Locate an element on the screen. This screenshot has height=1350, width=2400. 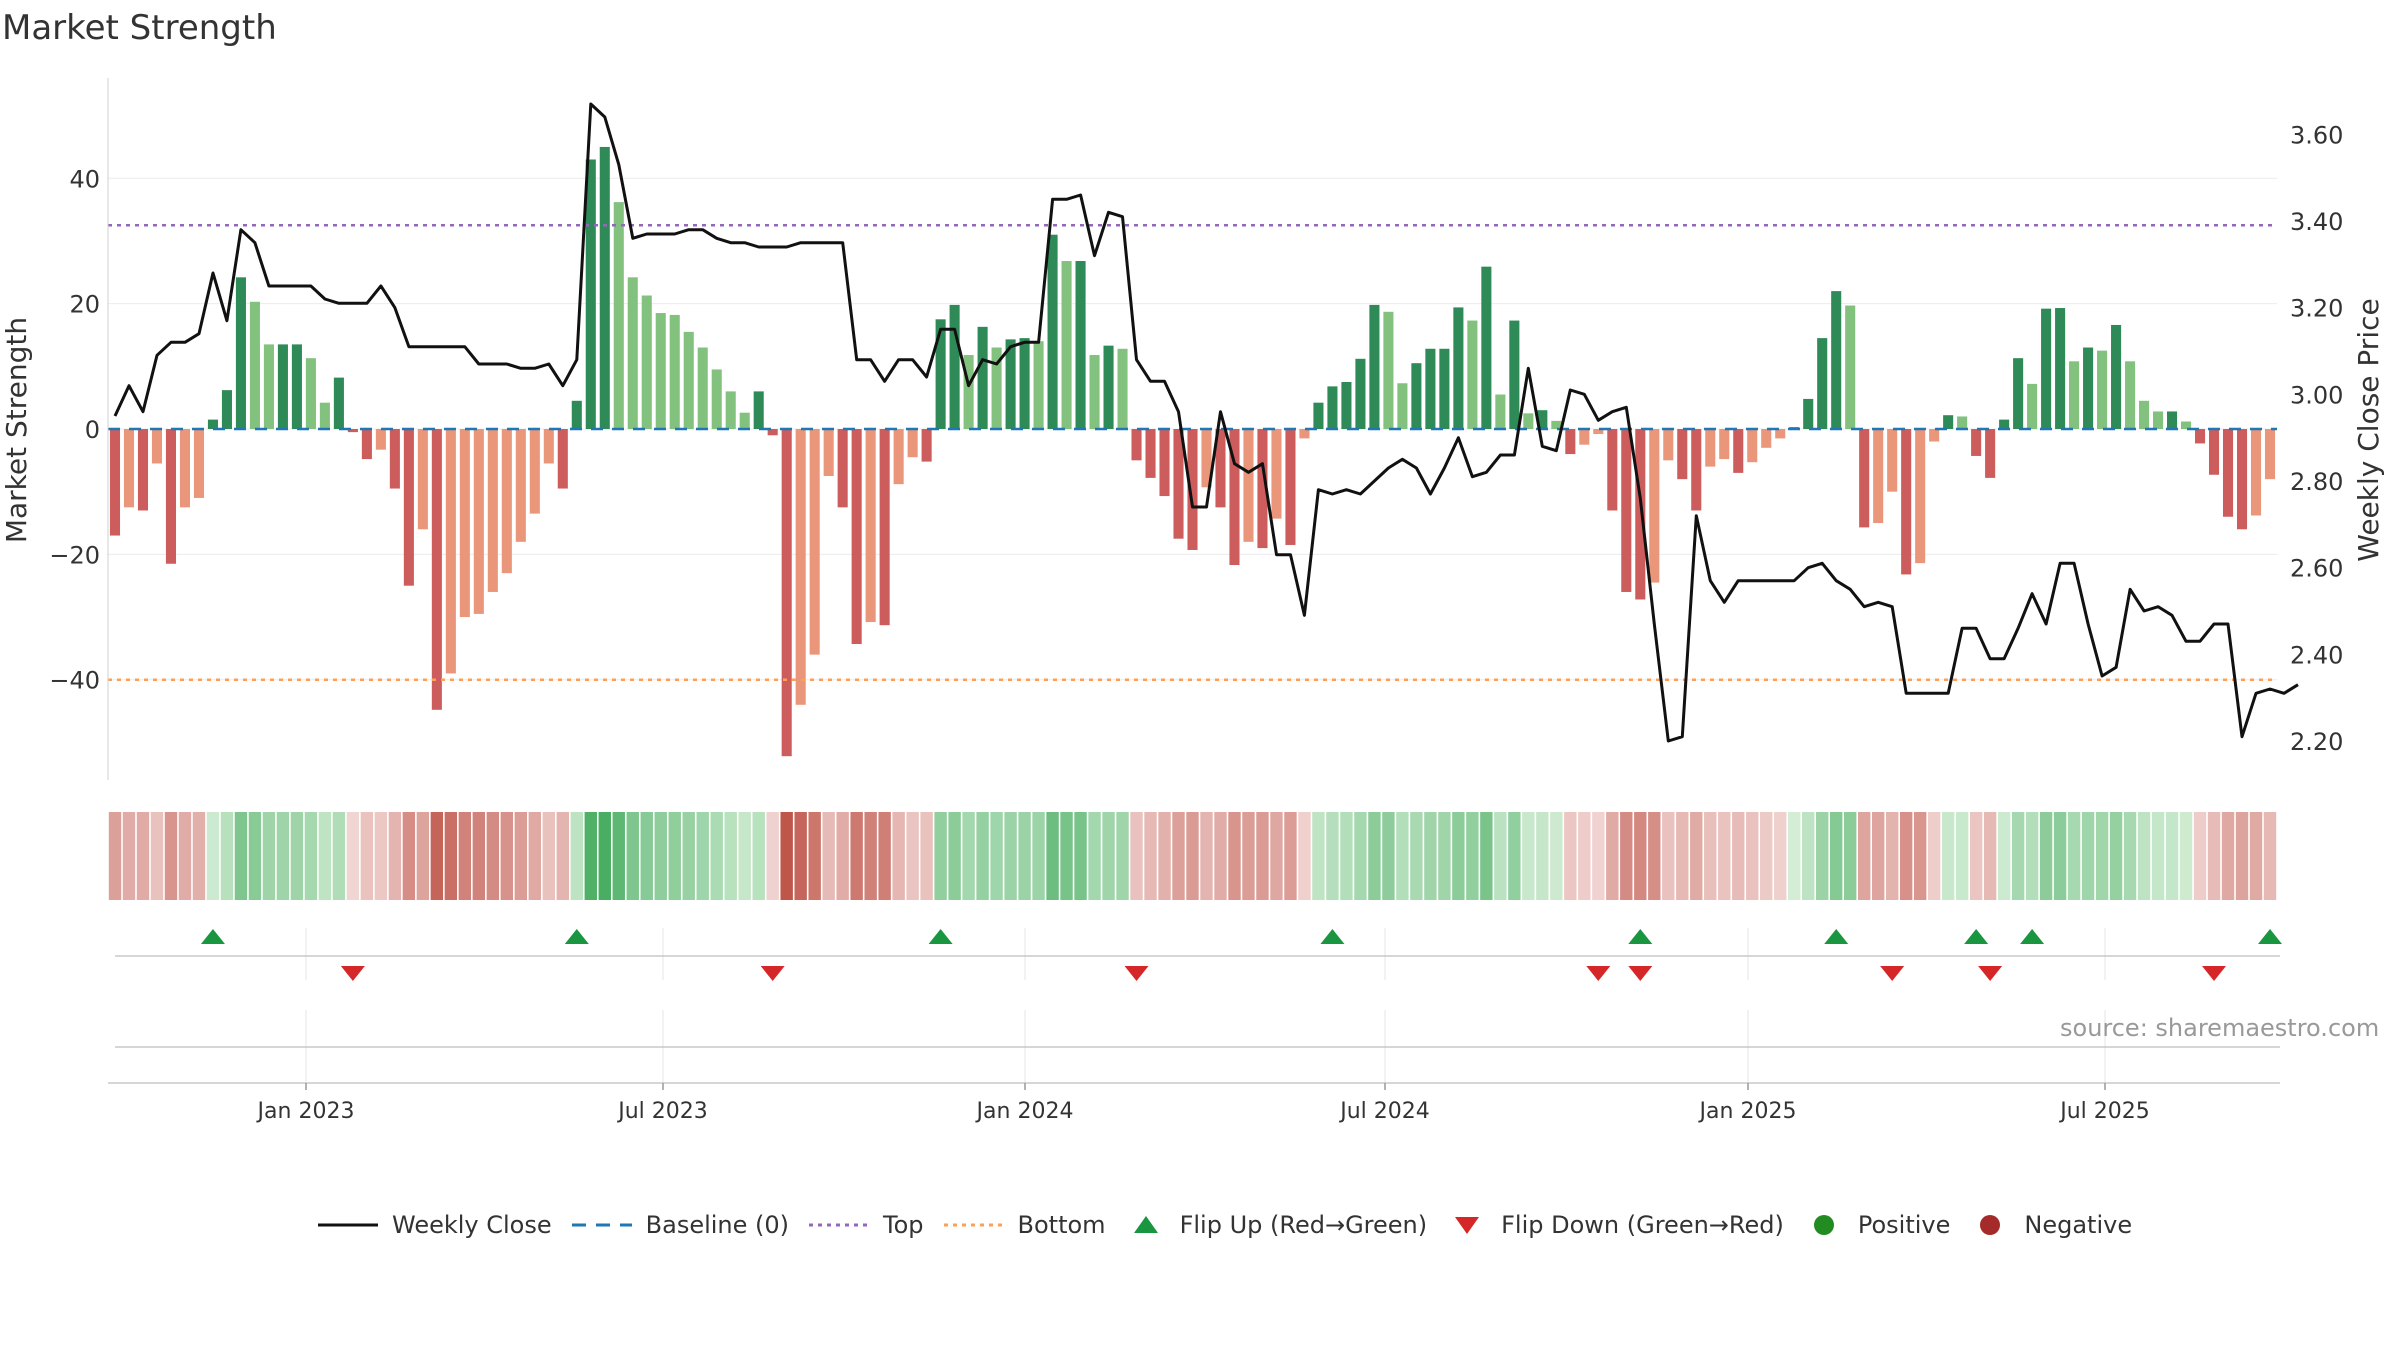
x-tick-label: Jan 2023 is located at coordinates (305, 1111).